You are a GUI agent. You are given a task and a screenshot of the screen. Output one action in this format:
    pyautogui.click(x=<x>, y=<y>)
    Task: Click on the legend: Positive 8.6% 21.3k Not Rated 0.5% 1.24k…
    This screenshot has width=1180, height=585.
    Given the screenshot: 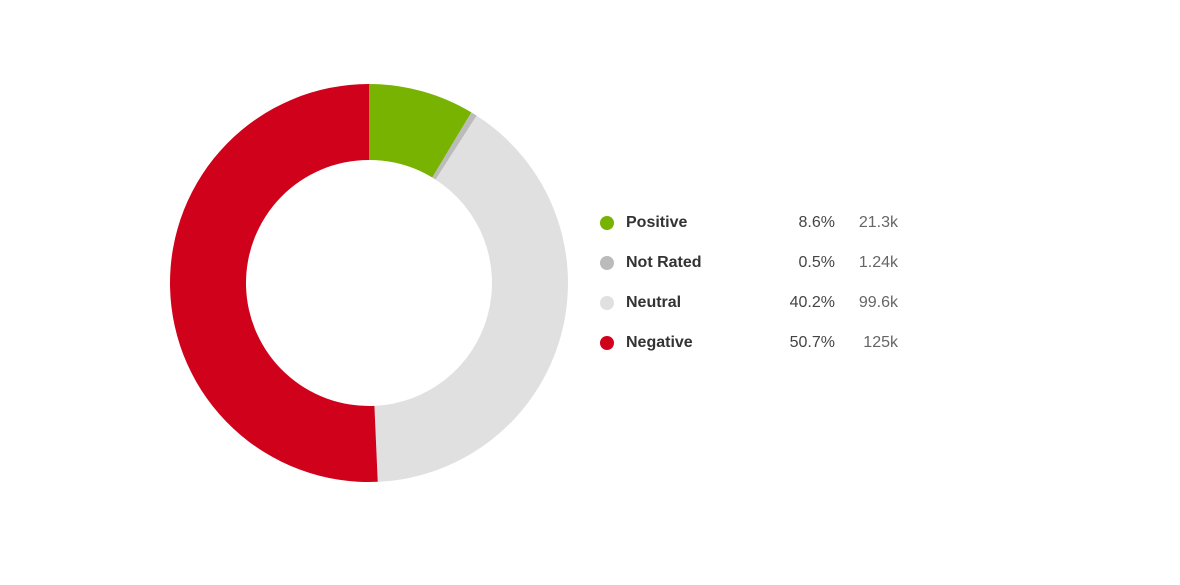 What is the action you would take?
    pyautogui.click(x=750, y=283)
    